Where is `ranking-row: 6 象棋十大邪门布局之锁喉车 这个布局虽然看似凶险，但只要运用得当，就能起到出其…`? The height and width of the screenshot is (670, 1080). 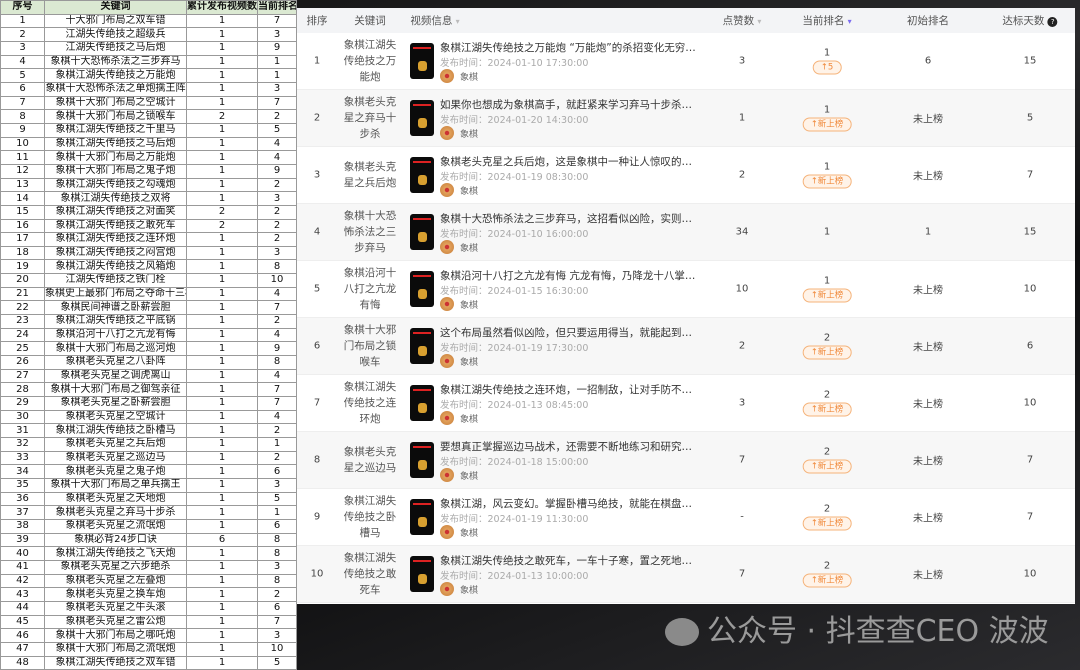
ranking-row: 6 象棋十大邪门布局之锁喉车 这个布局虽然看似凶险，但只要运用得当，就能起到出其… is located at coordinates (686, 346).